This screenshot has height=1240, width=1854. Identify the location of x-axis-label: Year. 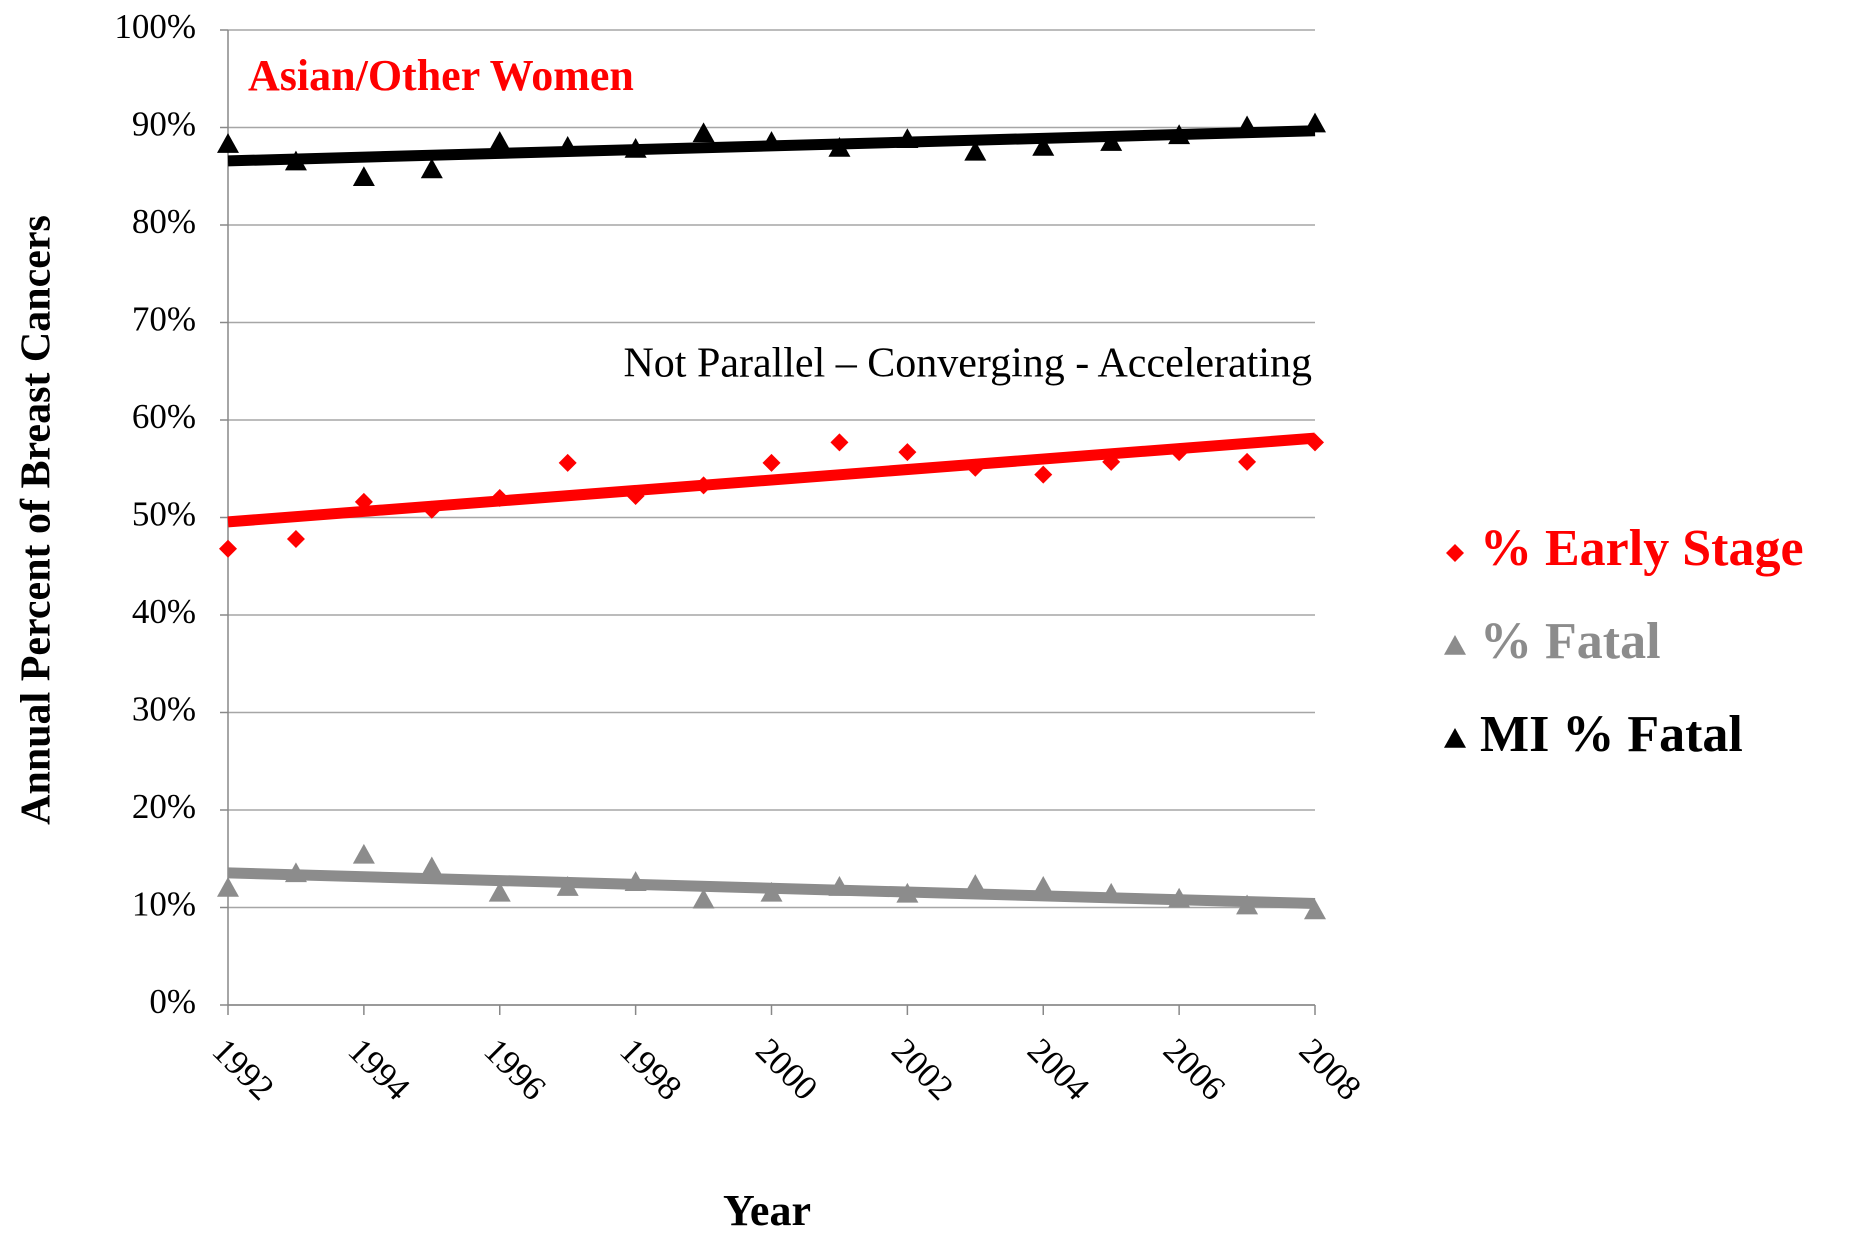
(767, 1210).